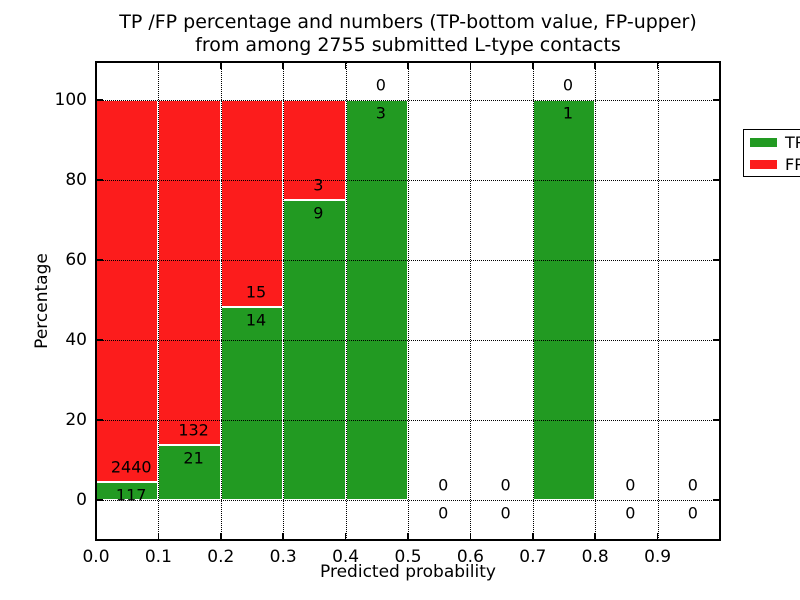  Describe the element at coordinates (346, 557) in the screenshot. I see `x-tick-label: 0.4` at that location.